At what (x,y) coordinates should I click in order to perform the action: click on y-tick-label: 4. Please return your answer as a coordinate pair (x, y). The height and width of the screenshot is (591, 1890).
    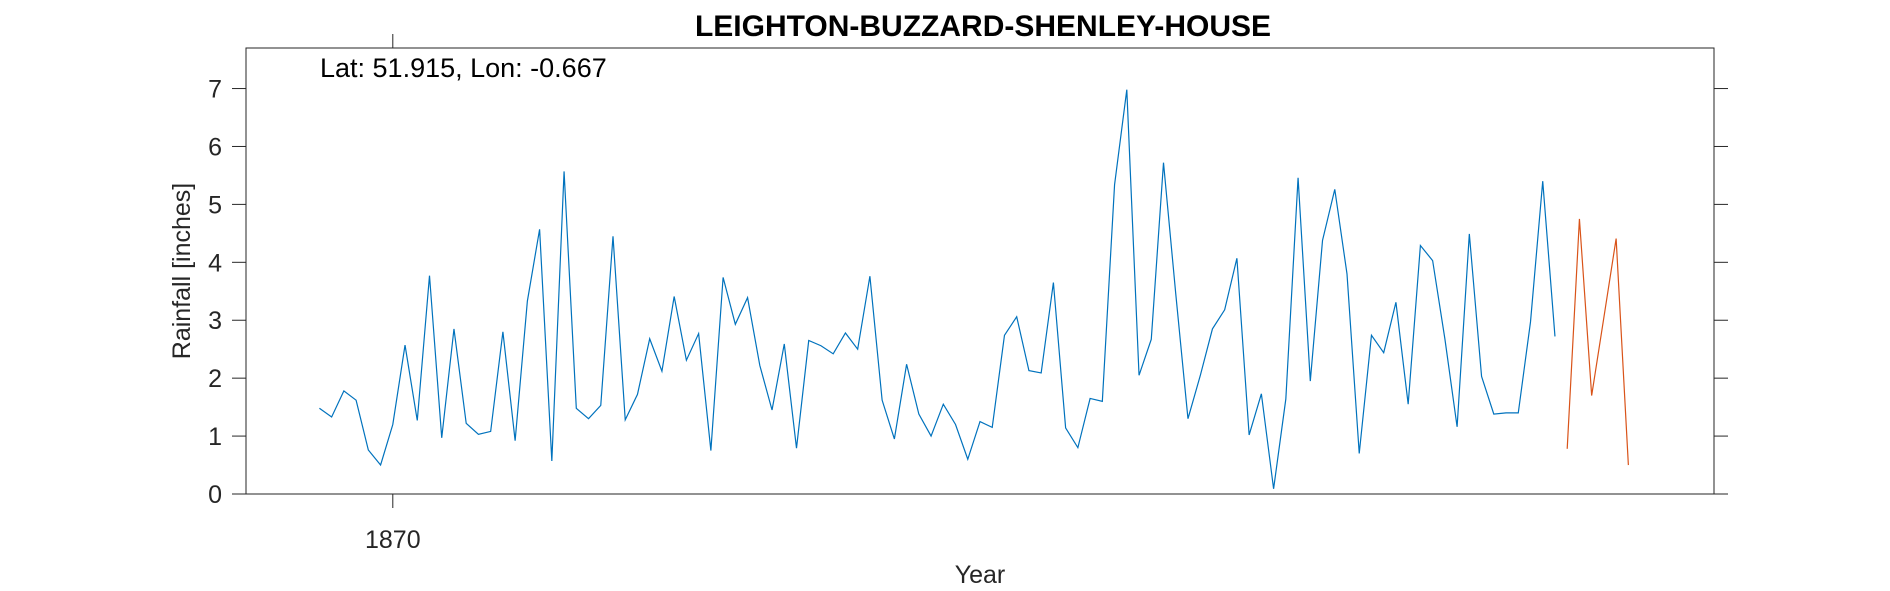
    Looking at the image, I should click on (215, 263).